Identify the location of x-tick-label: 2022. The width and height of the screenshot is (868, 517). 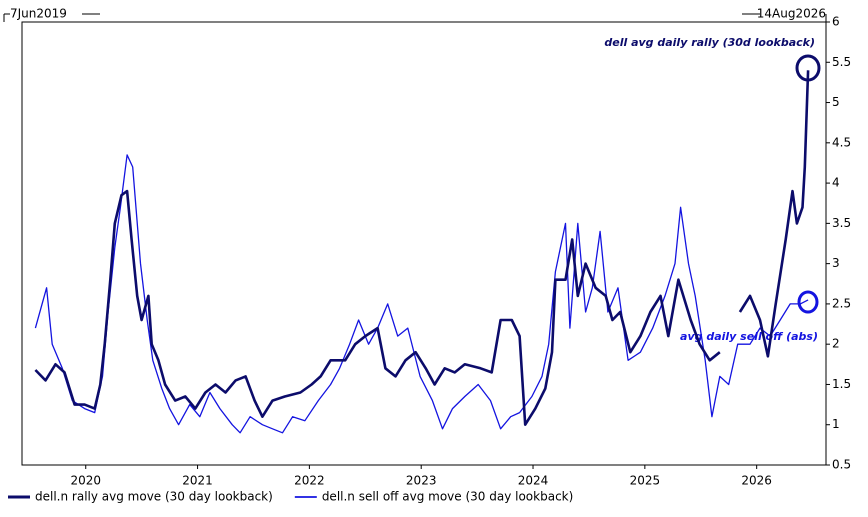
(309, 481).